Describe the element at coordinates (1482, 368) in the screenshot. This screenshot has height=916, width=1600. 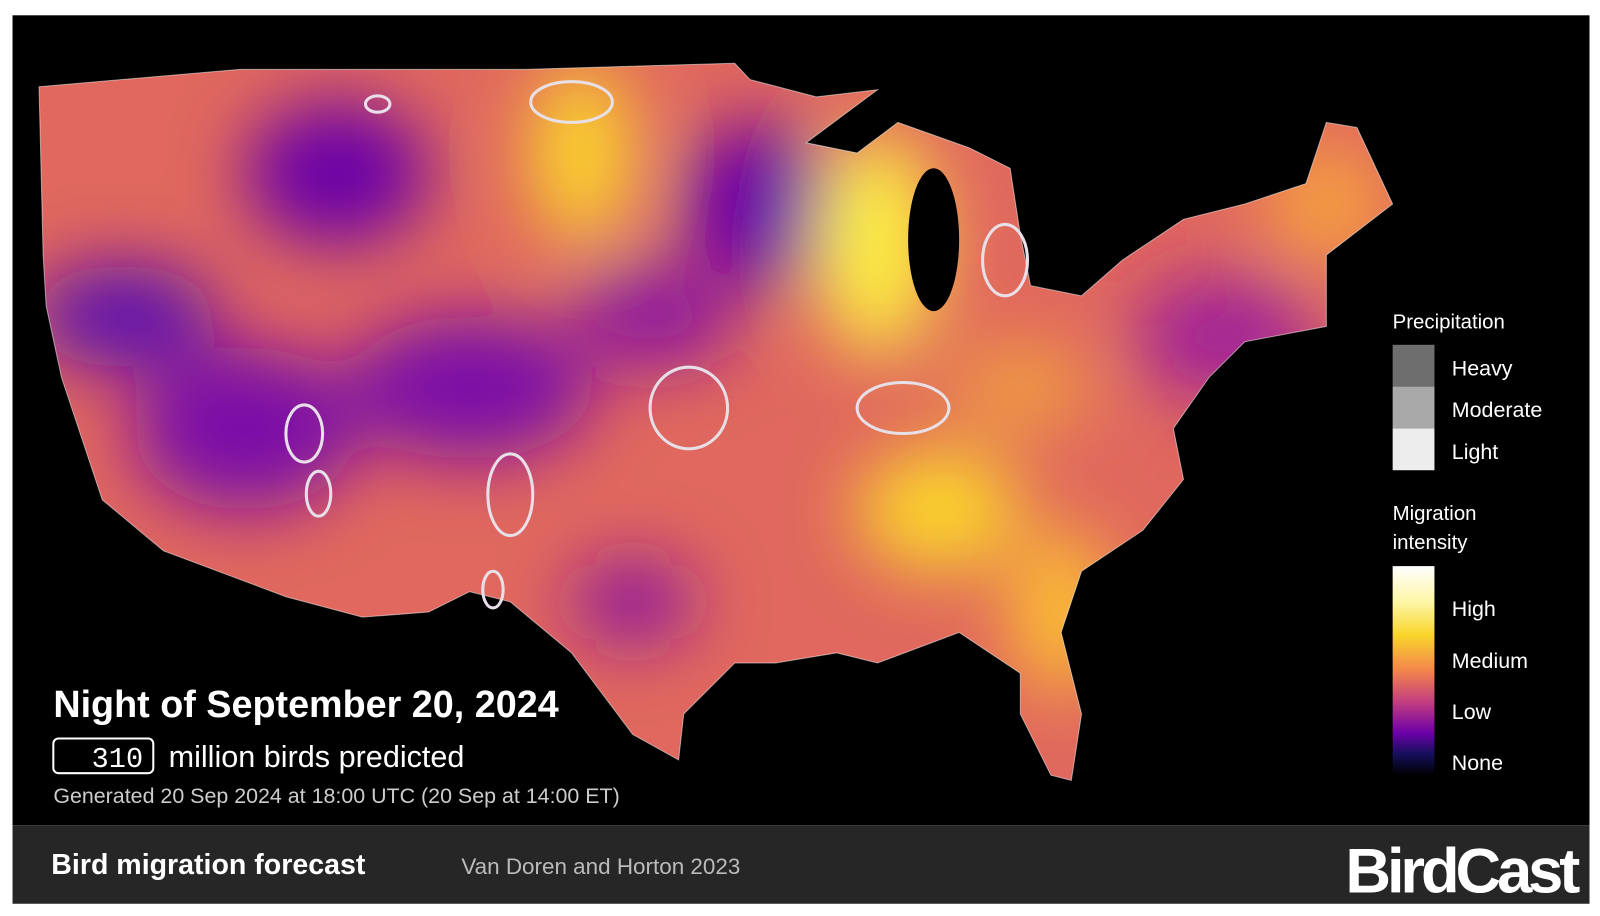
I see `precip-level: Heavy` at that location.